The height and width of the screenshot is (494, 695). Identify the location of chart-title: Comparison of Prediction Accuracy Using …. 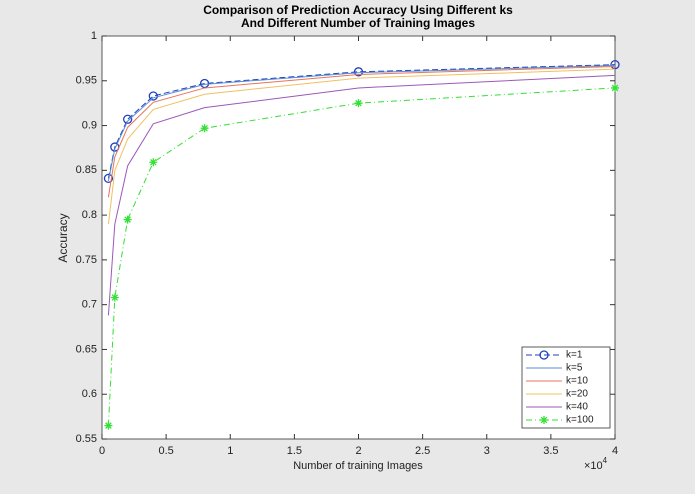
(358, 10).